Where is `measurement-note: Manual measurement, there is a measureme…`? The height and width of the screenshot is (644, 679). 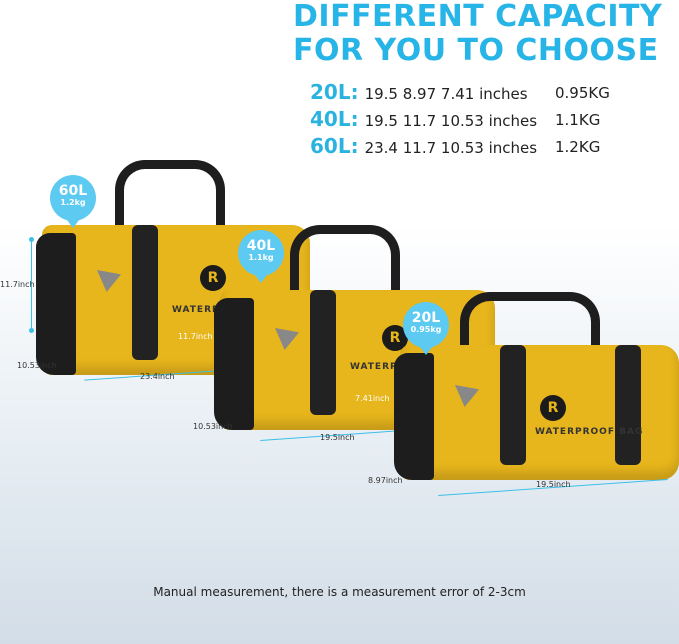
measurement-note: Manual measurement, there is a measureme… is located at coordinates (339, 592).